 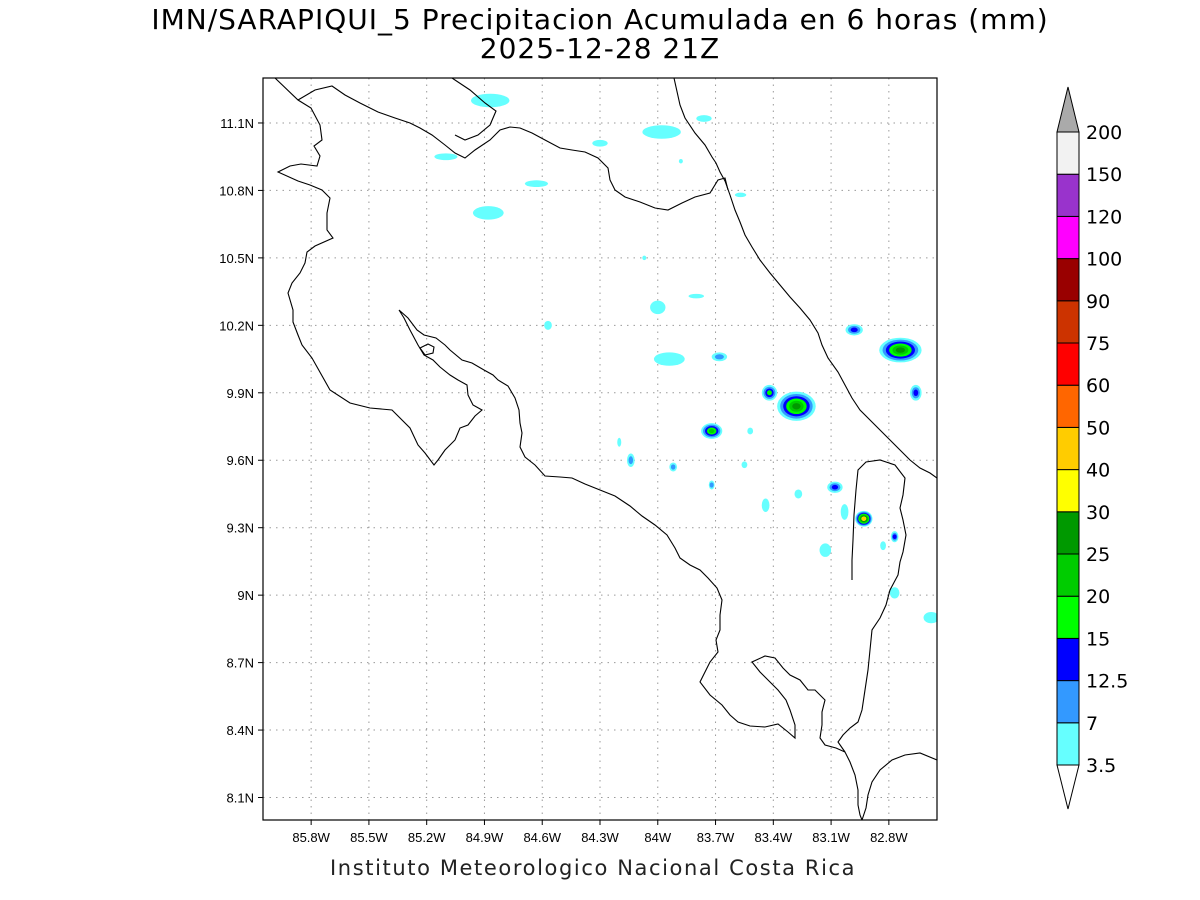 I want to click on caribbean-coastline, so click(x=805, y=278).